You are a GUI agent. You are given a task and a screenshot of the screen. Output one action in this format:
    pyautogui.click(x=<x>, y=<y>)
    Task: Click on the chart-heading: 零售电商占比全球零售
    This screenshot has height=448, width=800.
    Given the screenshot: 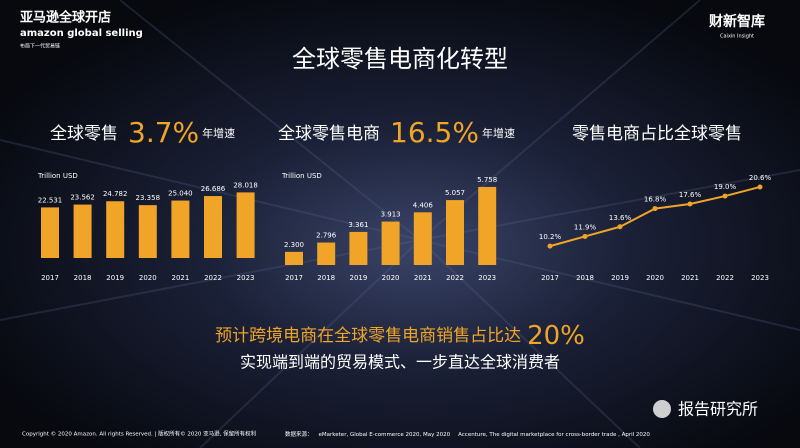 What is the action you would take?
    pyautogui.click(x=657, y=134)
    